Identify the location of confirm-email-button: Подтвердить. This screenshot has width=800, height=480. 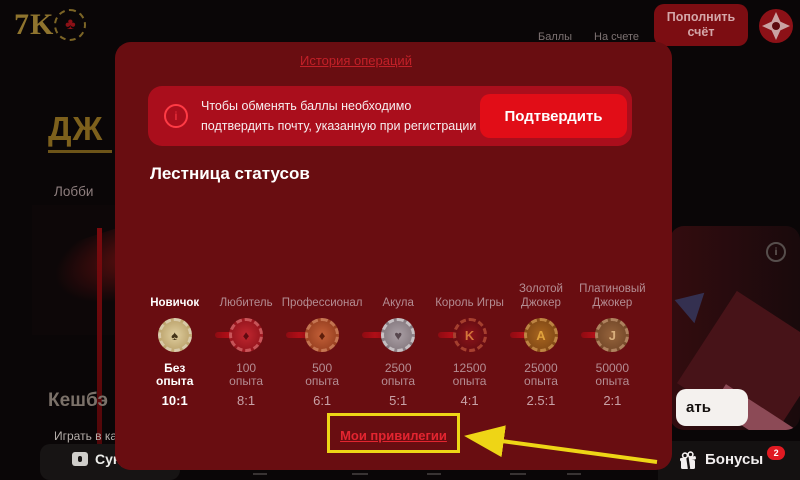
(553, 116).